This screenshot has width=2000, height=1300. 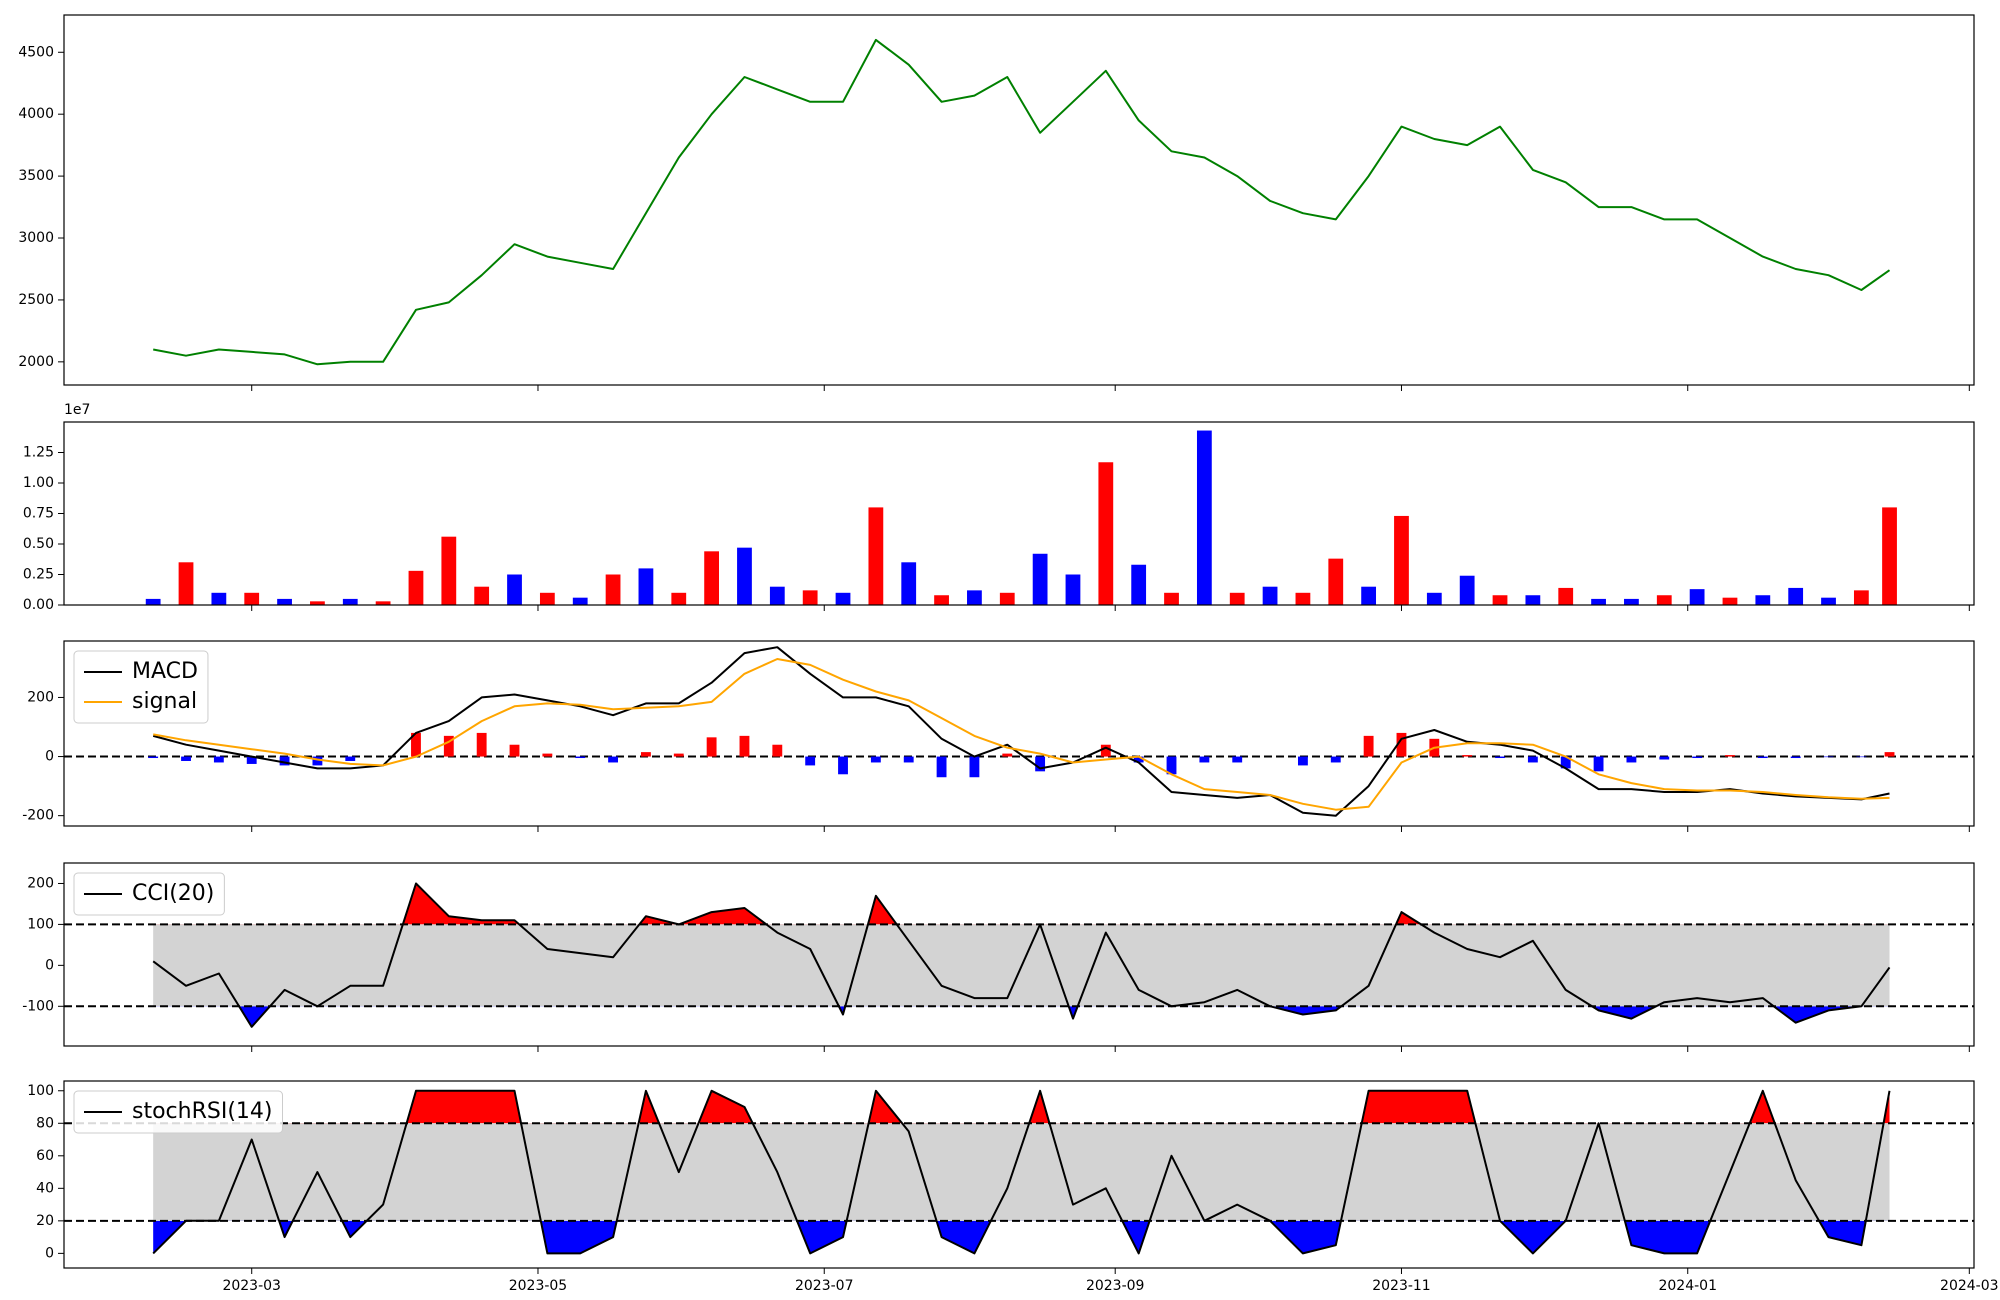 What do you see at coordinates (40, 924) in the screenshot?
I see `y-tick-label: 100` at bounding box center [40, 924].